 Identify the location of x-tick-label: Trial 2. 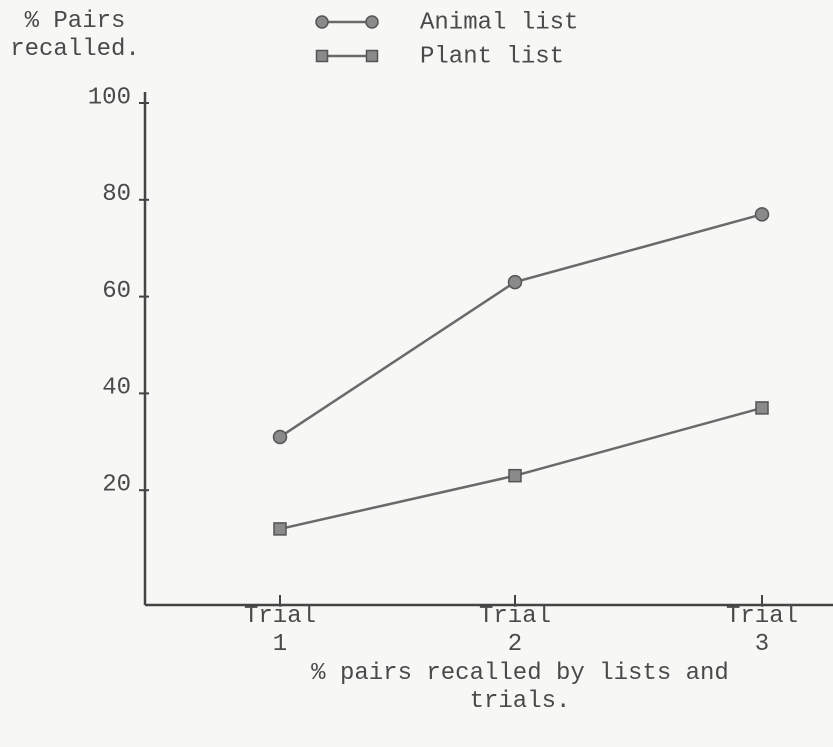
(514, 630).